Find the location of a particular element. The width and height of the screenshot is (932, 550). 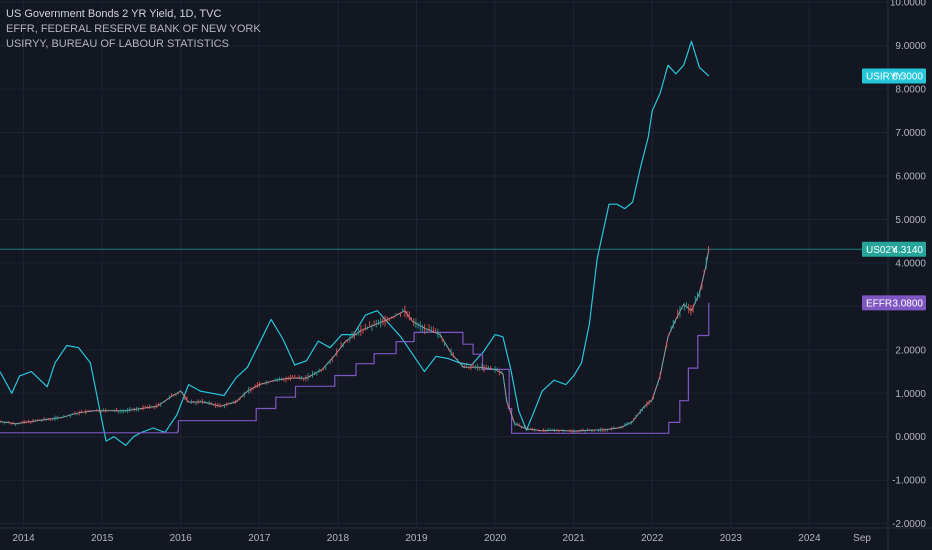

effr-badge-name: EFFR is located at coordinates (879, 303).